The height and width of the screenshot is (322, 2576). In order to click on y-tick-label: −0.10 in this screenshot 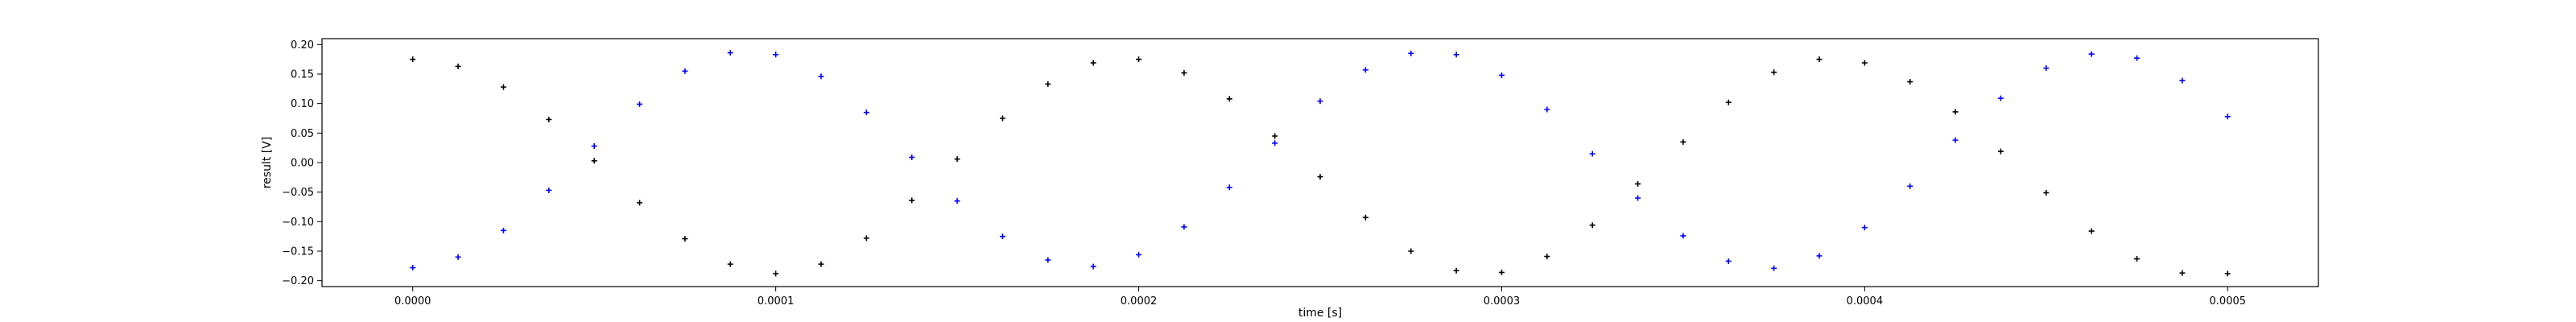, I will do `click(298, 223)`.